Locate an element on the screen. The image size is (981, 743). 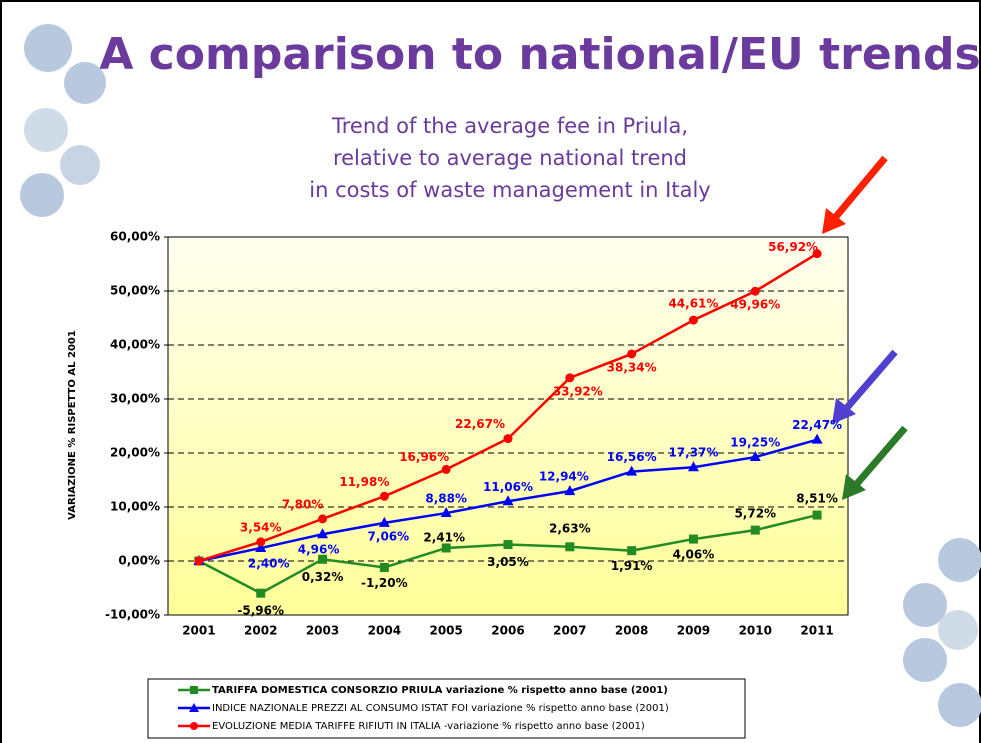
value-label: 11,98% is located at coordinates (364, 482).